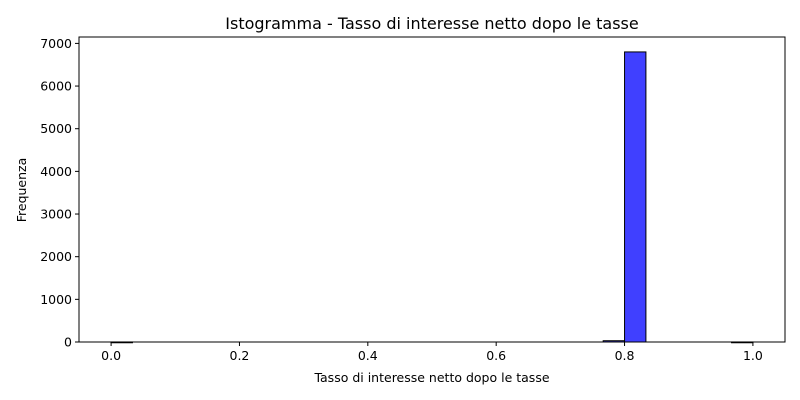  I want to click on x-axis-label: Tasso di interesse netto dopo le tasse, so click(431, 377).